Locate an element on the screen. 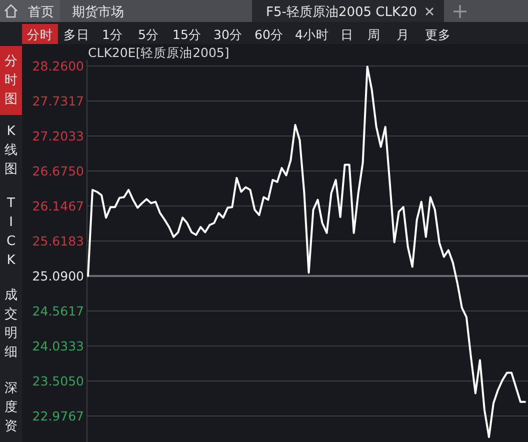 This screenshot has height=442, width=528. text: 1分 is located at coordinates (112, 34).